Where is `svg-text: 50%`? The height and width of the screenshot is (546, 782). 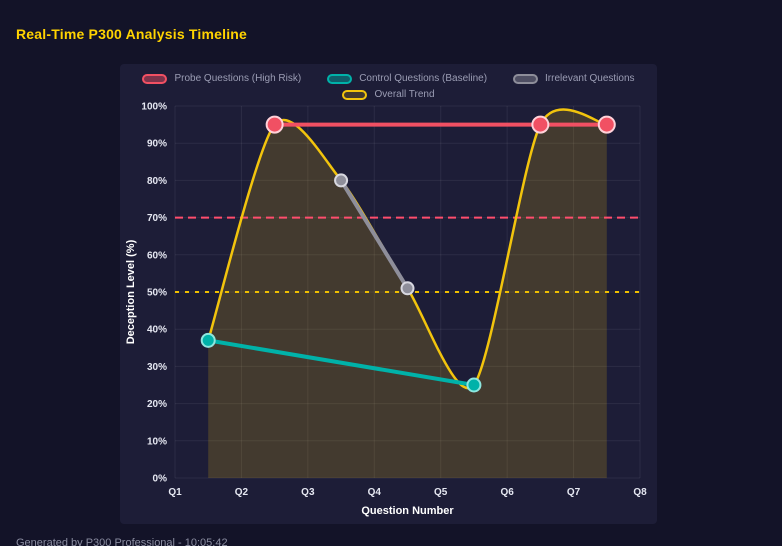 svg-text: 50% is located at coordinates (157, 293).